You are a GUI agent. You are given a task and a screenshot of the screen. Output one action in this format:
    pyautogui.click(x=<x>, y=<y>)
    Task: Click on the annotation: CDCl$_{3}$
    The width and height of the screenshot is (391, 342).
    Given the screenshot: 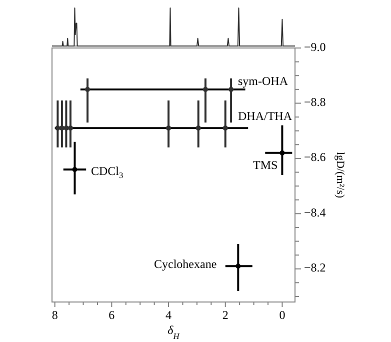 What is the action you would take?
    pyautogui.click(x=107, y=172)
    